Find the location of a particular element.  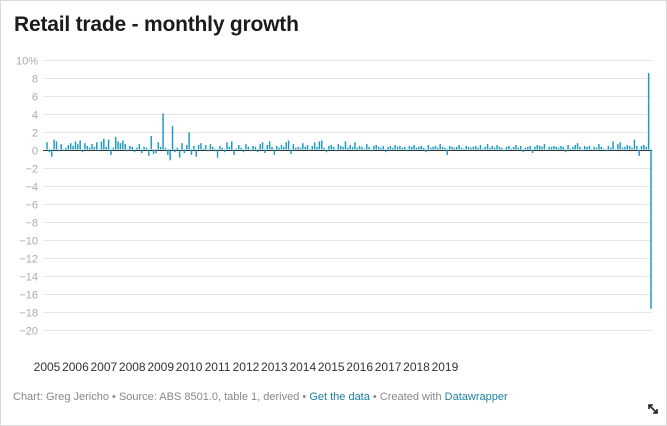

x-tick-label: 2011 is located at coordinates (218, 367).